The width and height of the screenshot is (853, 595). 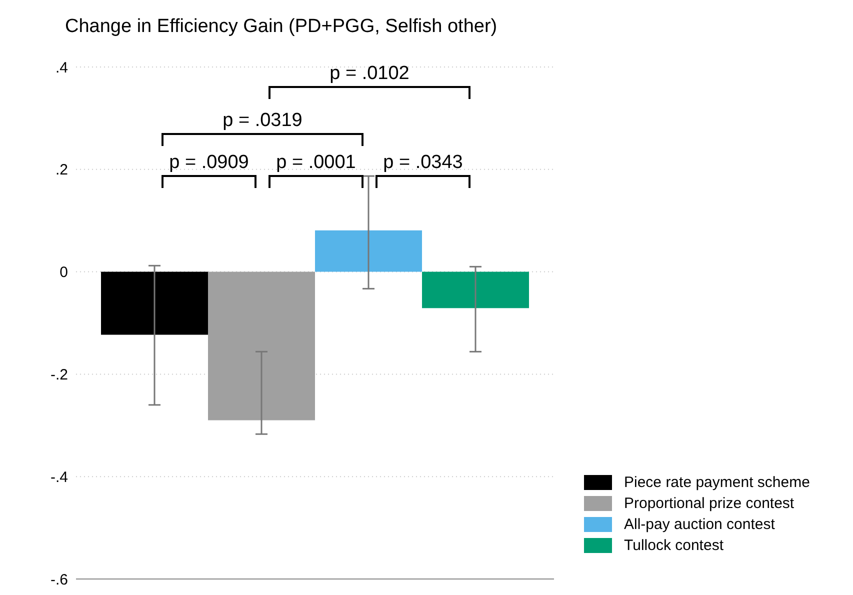 I want to click on y-tick-label: .2, so click(x=61, y=170).